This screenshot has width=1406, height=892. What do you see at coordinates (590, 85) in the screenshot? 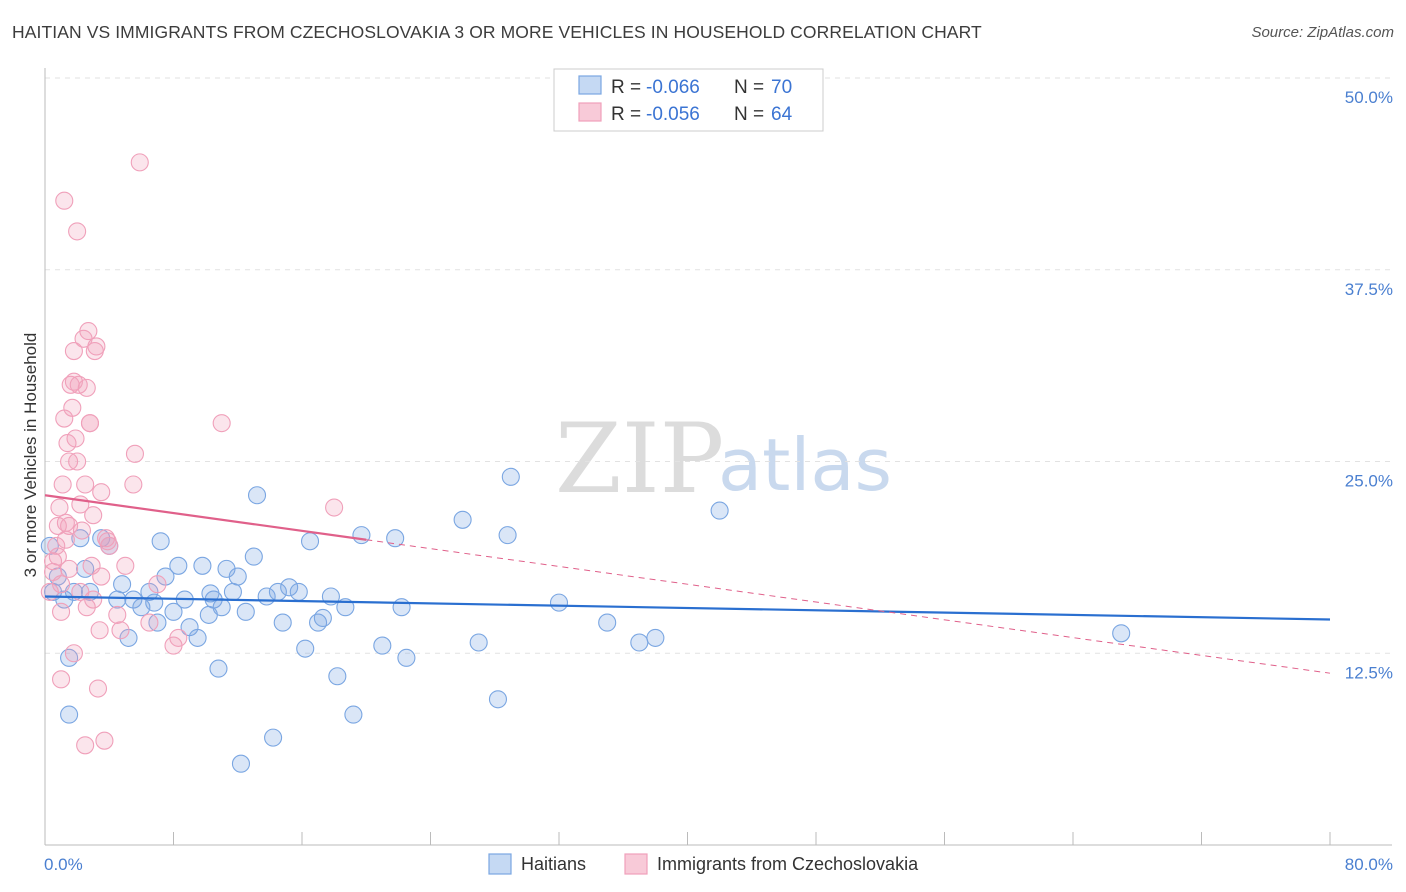
I see `legend-swatch-haitians` at bounding box center [590, 85].